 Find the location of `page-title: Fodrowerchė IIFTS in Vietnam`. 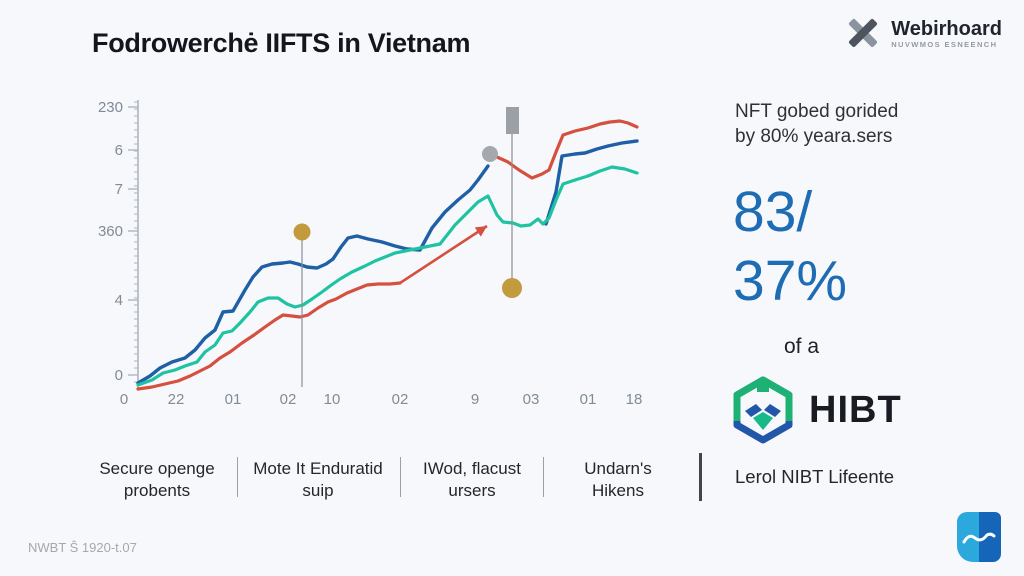

page-title: Fodrowerchė IIFTS in Vietnam is located at coordinates (281, 43).